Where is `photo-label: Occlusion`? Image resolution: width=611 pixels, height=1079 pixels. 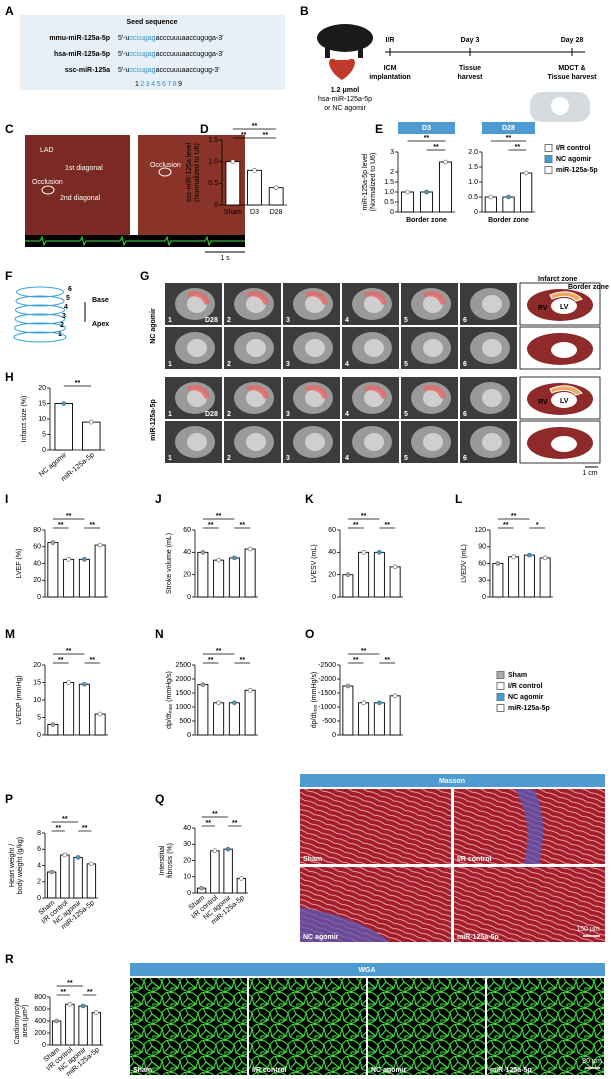
photo-label: Occlusion is located at coordinates (165, 165).